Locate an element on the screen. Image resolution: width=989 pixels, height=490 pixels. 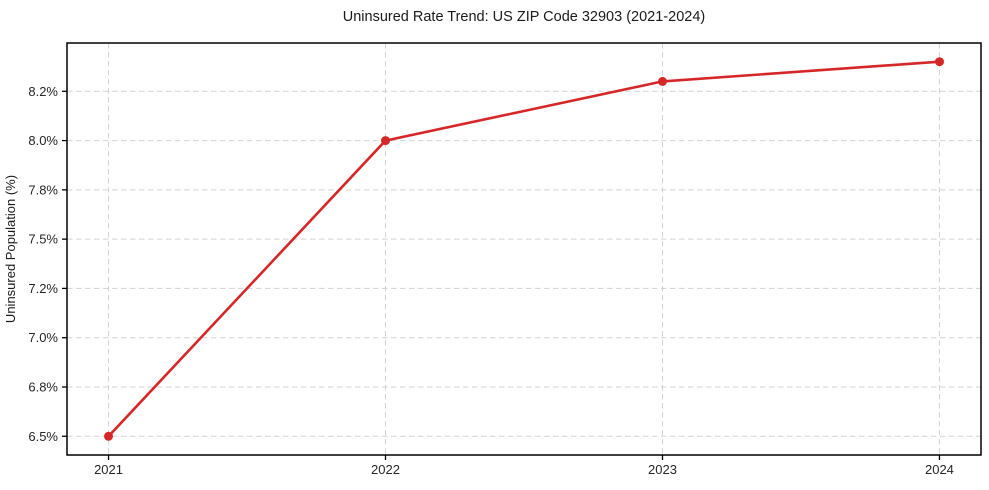
y-tick-label: 8.2% is located at coordinates (43, 91).